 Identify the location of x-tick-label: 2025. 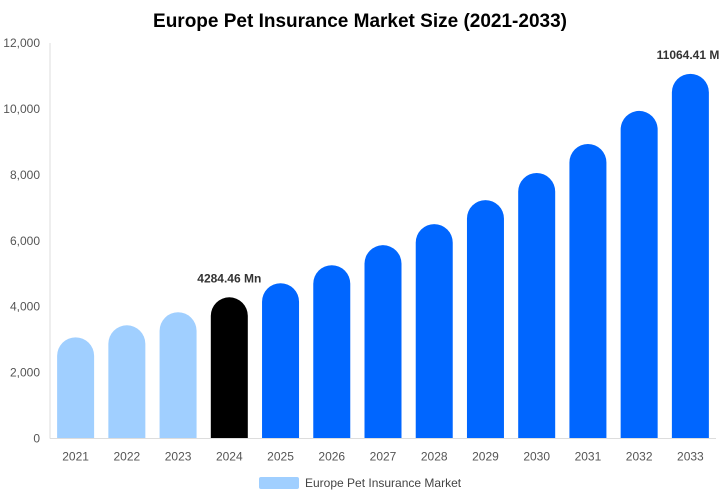
(280, 457).